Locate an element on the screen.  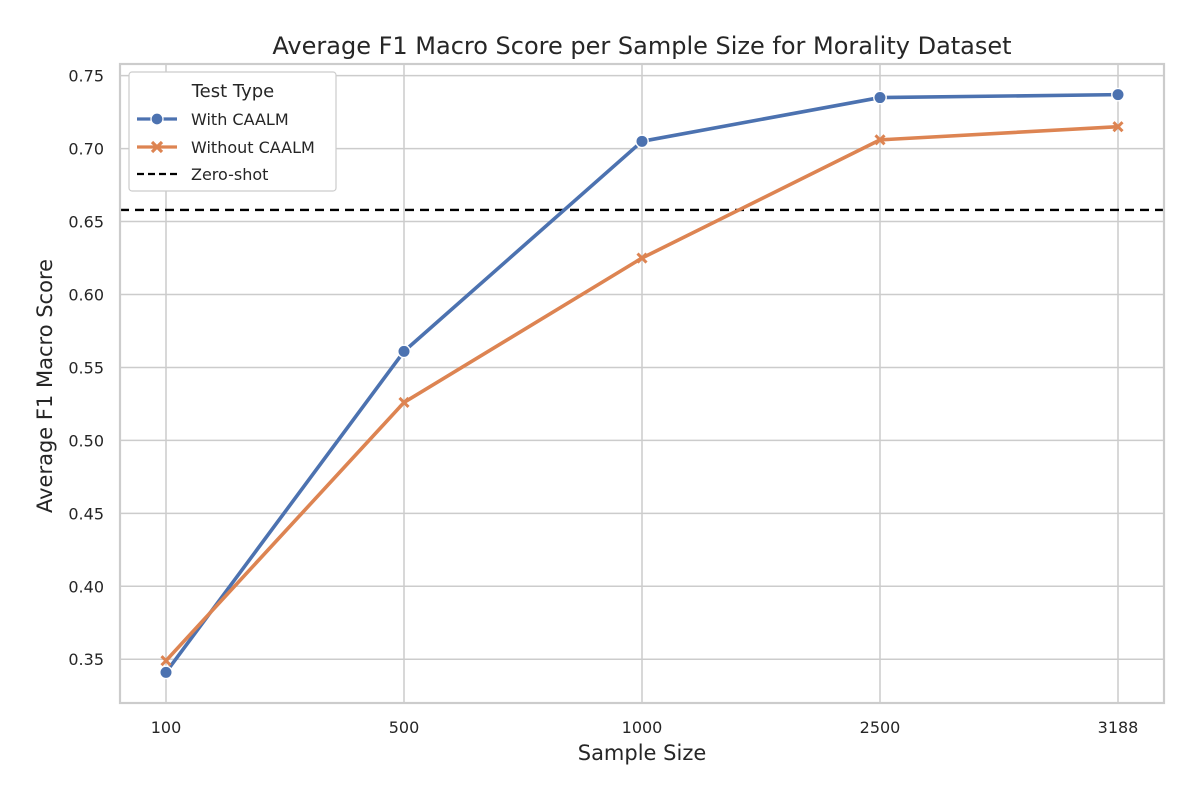
y-tick-label: 0.60 is located at coordinates (86, 295).